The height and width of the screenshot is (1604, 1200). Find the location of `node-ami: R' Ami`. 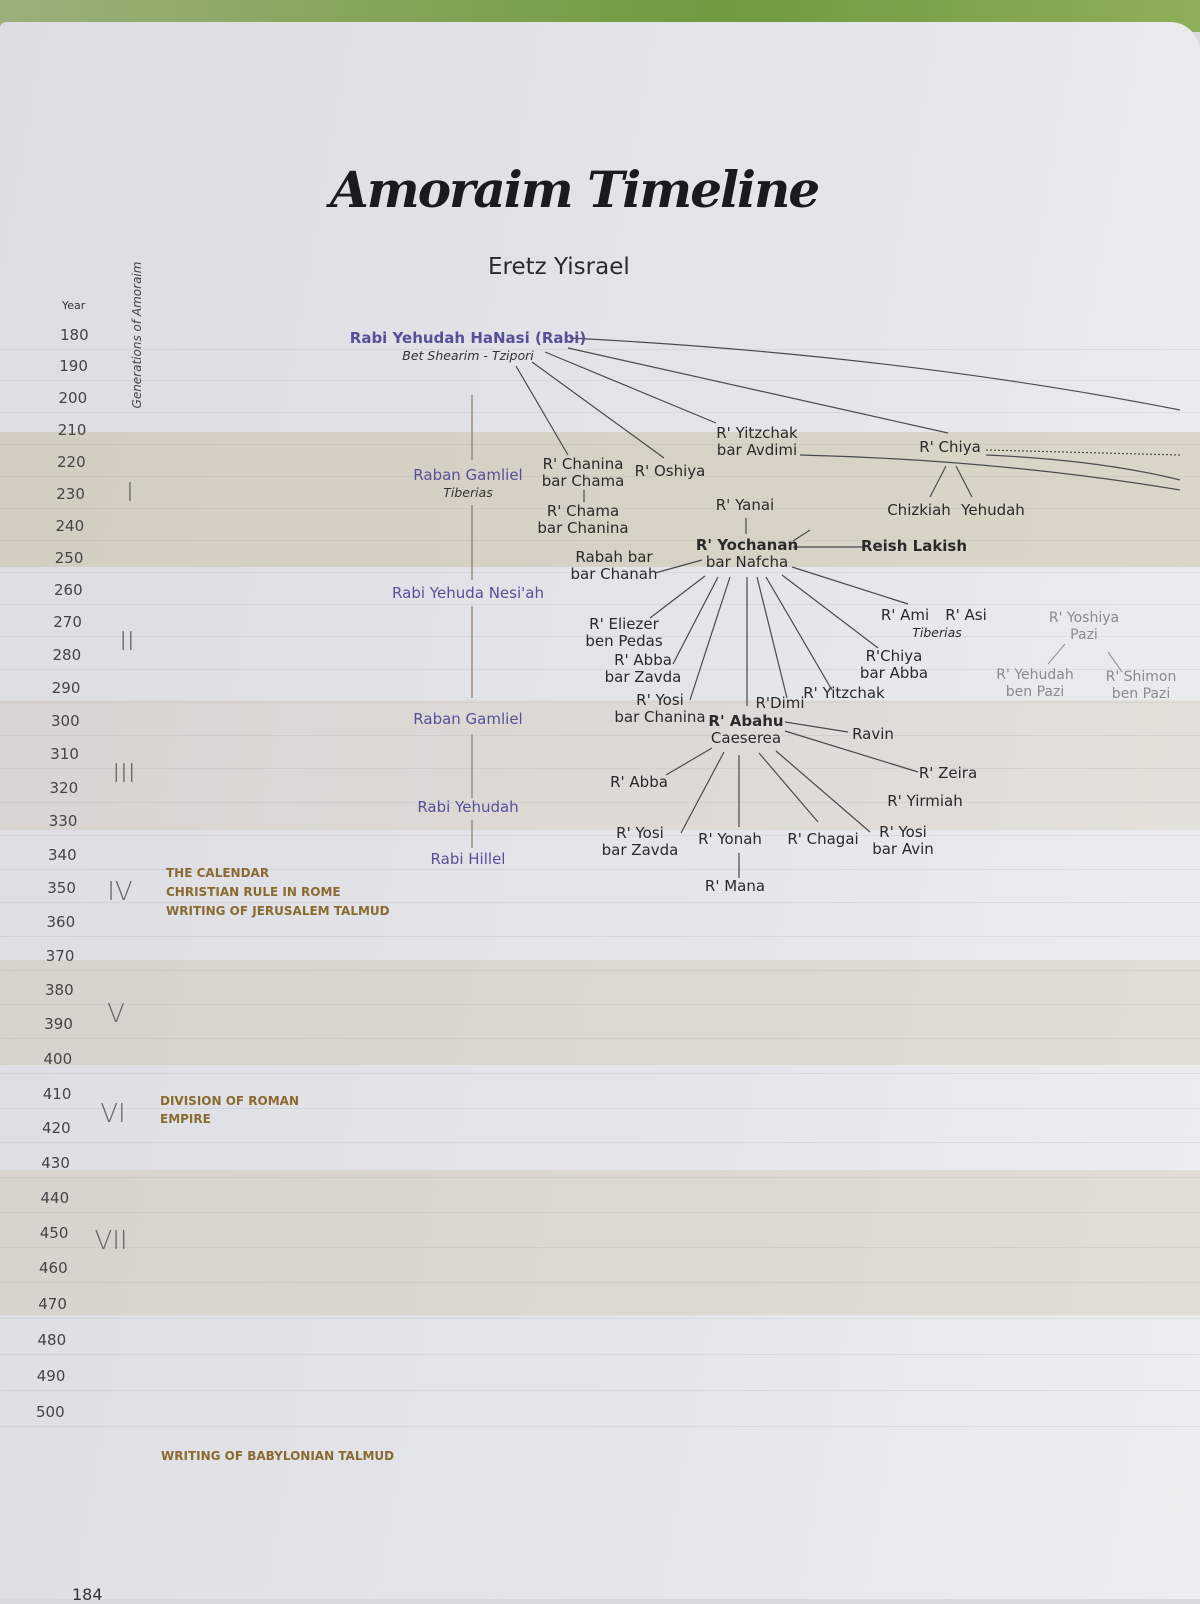

node-ami: R' Ami is located at coordinates (905, 615).